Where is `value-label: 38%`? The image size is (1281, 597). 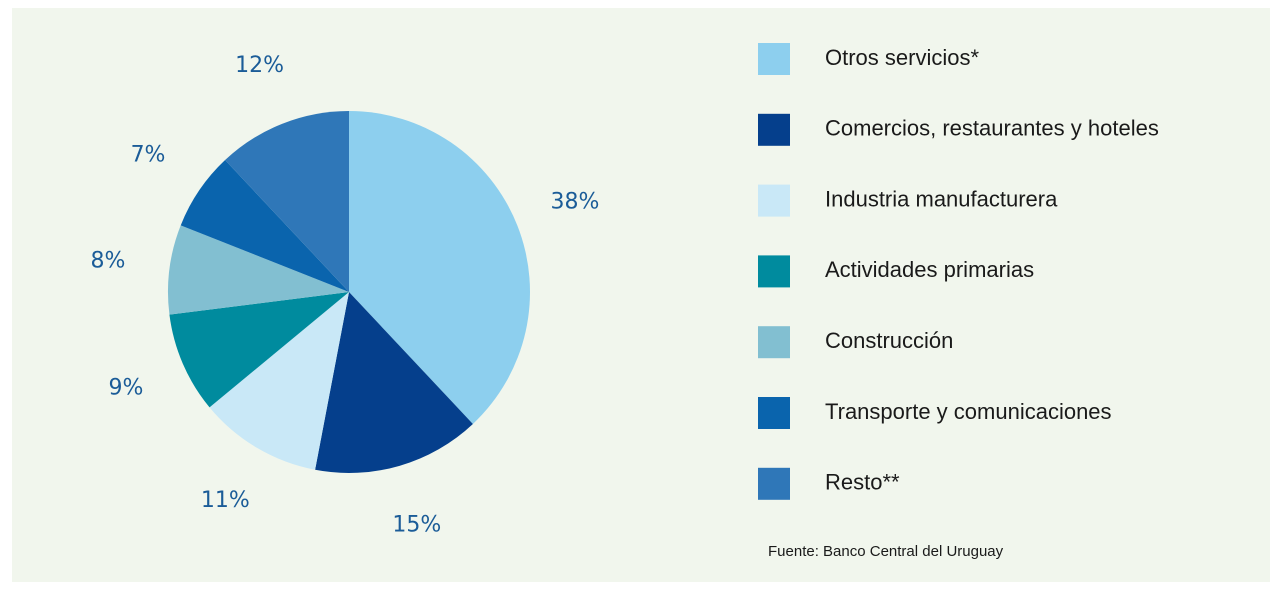
value-label: 38% is located at coordinates (574, 202).